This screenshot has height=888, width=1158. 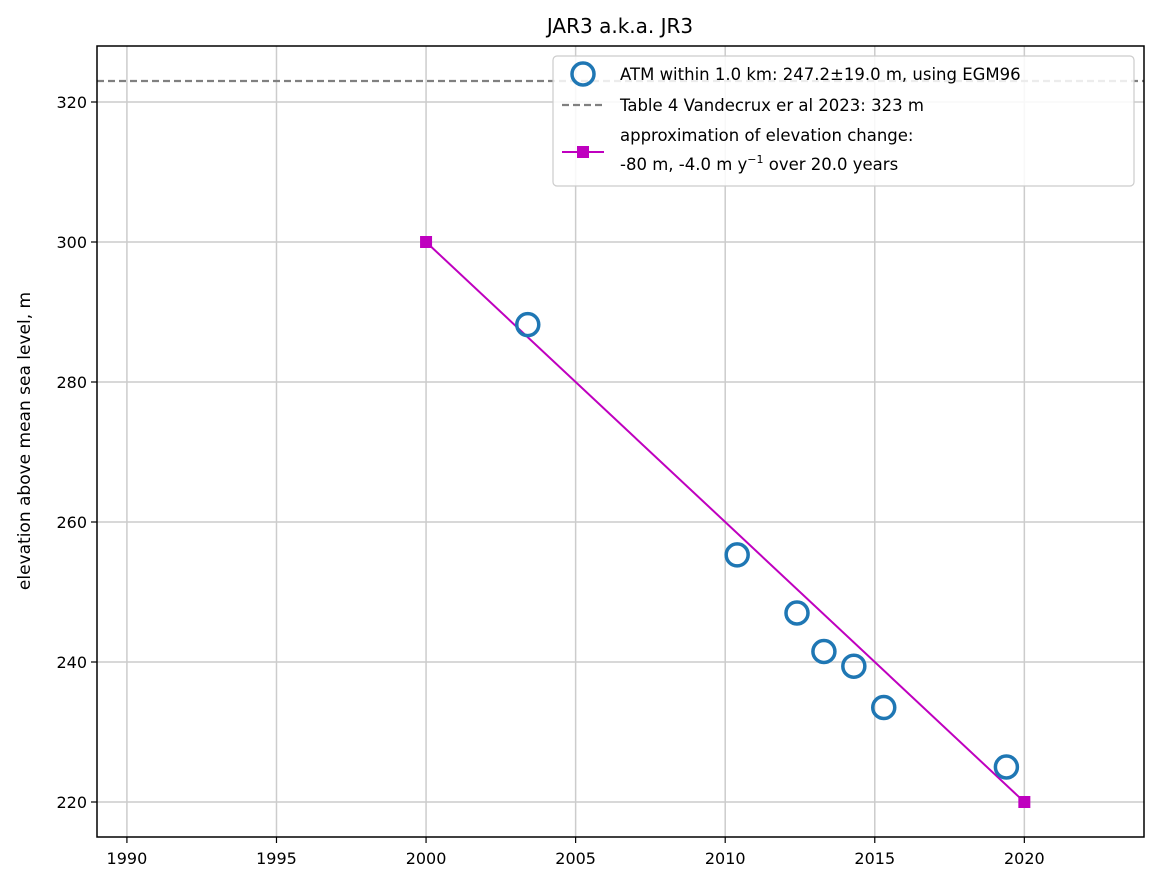 What do you see at coordinates (771, 105) in the screenshot?
I see `legend-label-table4: Table 4 Vandecrux er al 2023: 323 m` at bounding box center [771, 105].